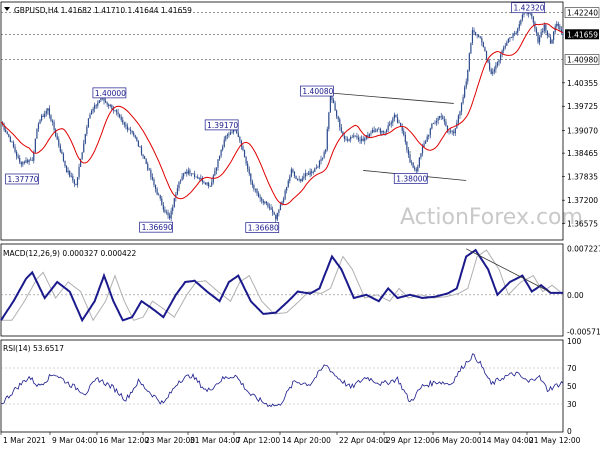 This screenshot has height=450, width=600. What do you see at coordinates (7, 9) in the screenshot?
I see `dropdown-triangle-icon` at bounding box center [7, 9].